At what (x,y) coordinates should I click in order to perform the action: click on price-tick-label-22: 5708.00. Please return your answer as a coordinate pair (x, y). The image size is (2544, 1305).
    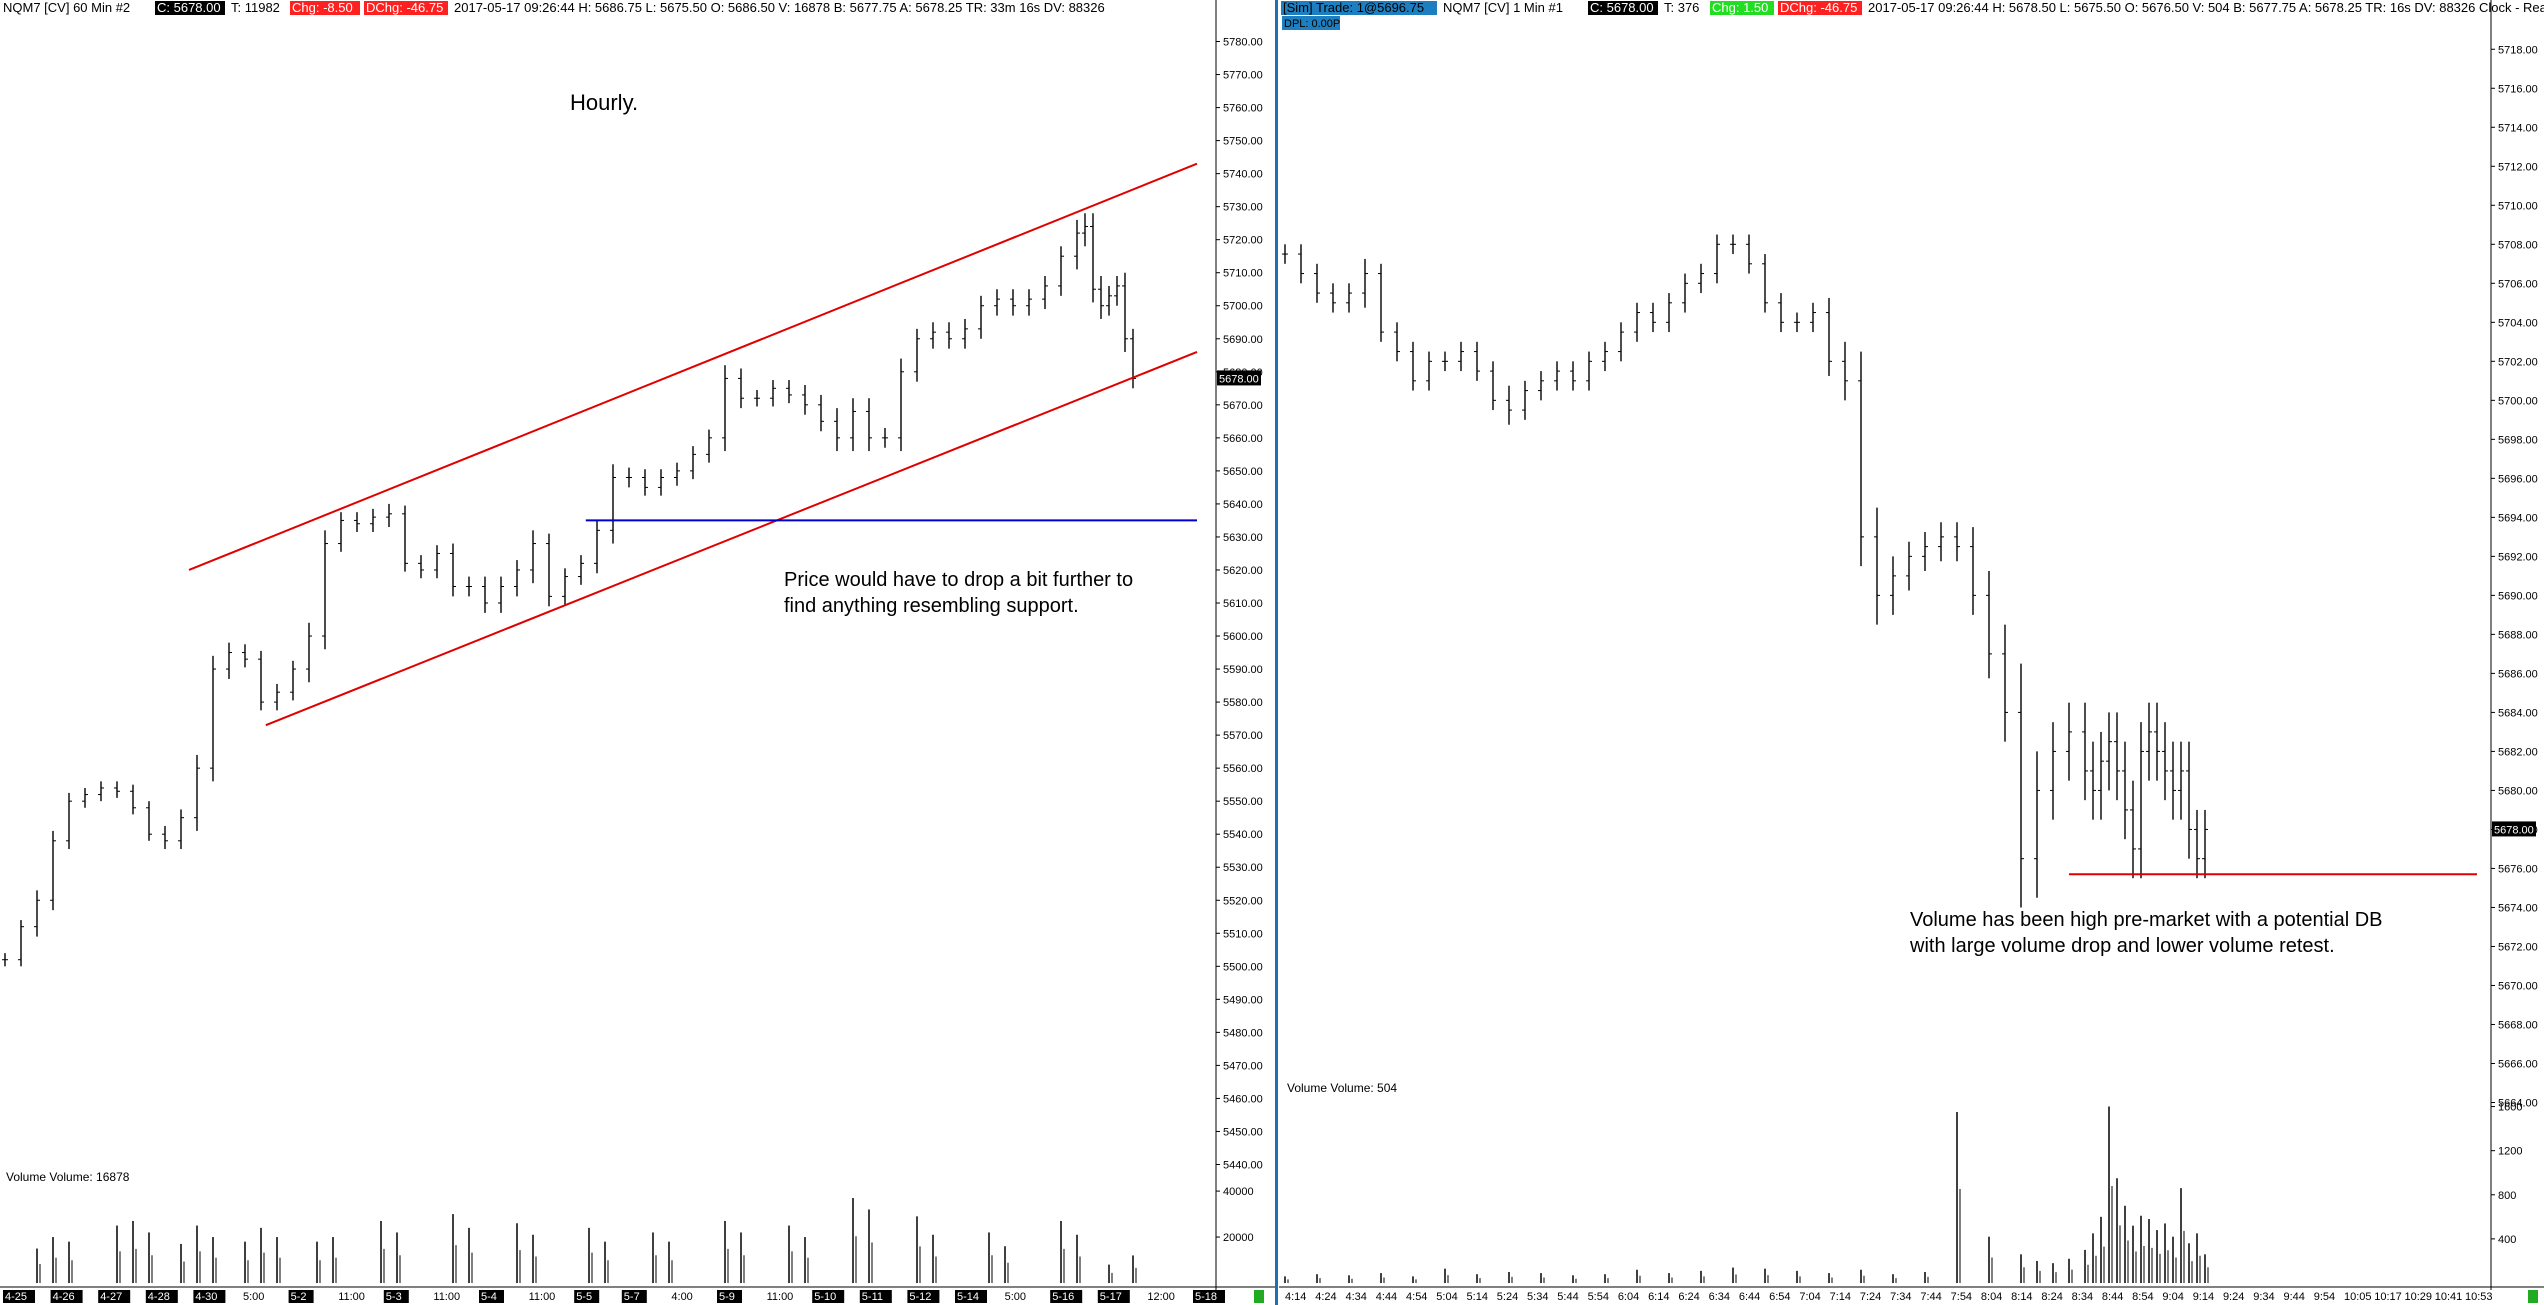
    Looking at the image, I should click on (2518, 245).